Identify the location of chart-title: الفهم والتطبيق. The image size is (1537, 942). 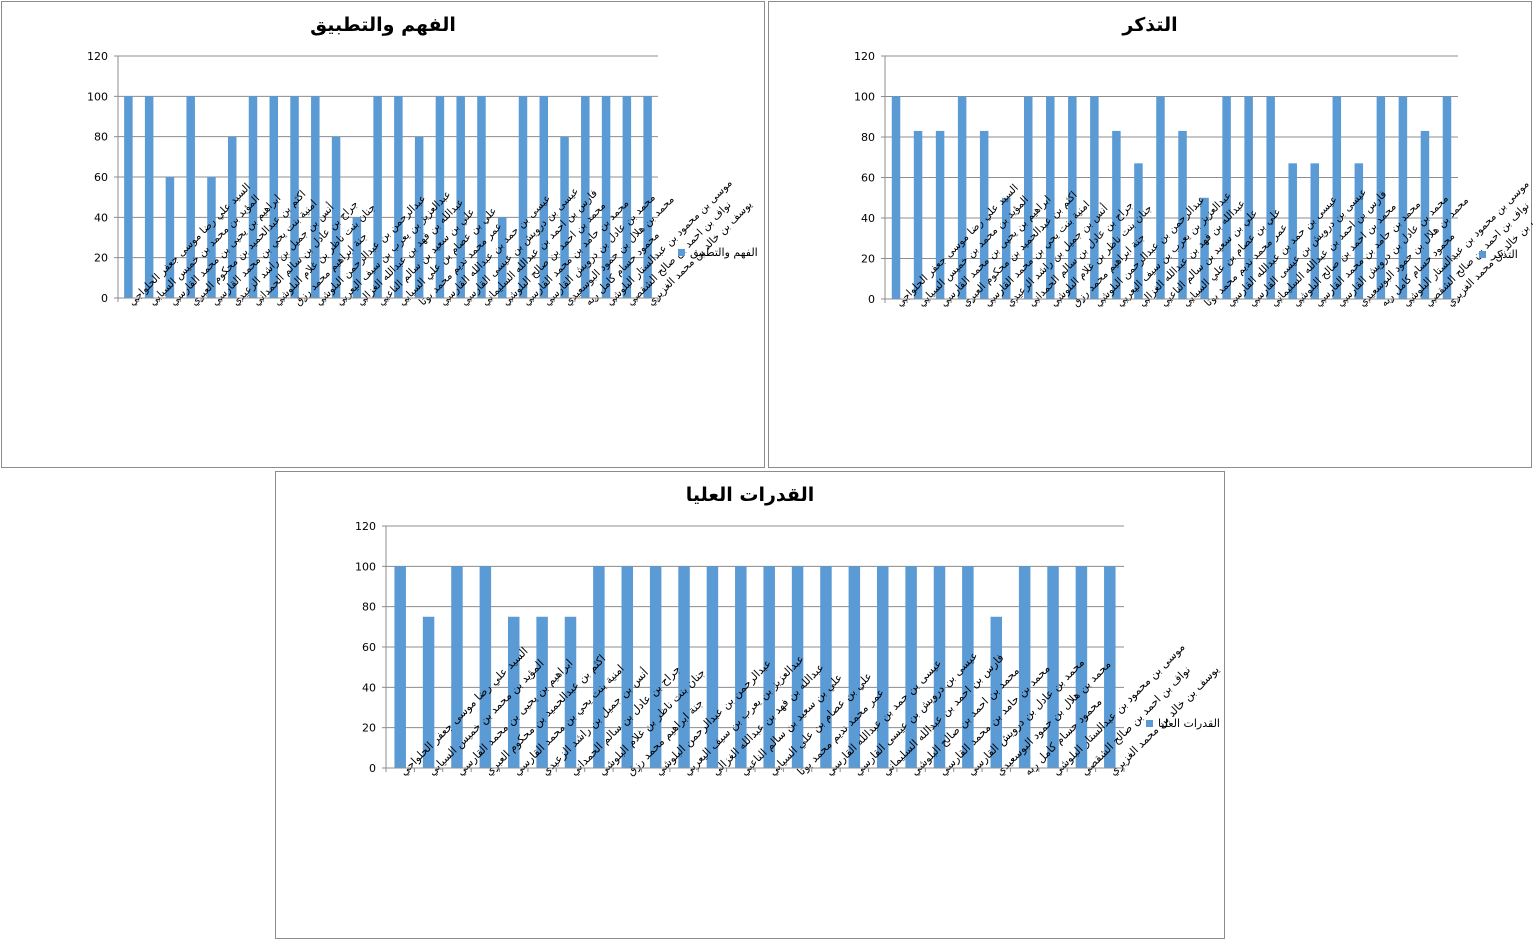
(383, 25).